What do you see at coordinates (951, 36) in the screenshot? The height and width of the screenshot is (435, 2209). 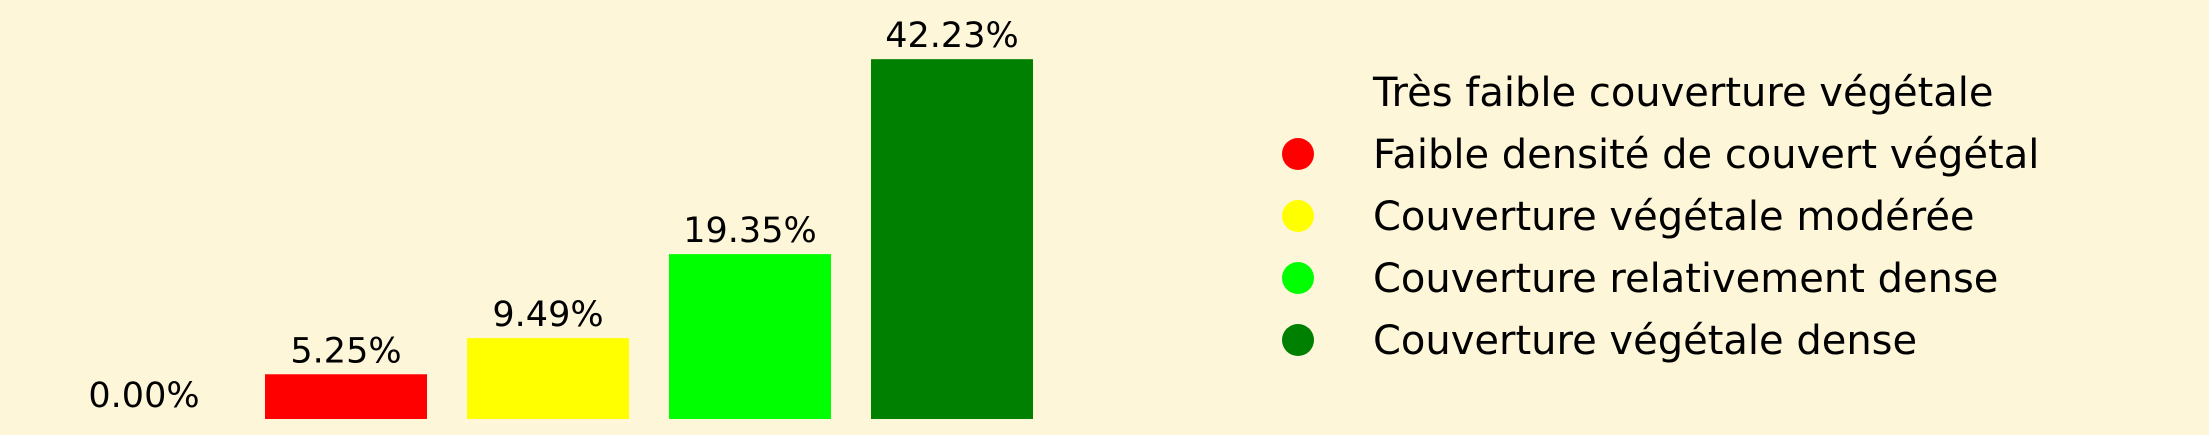 I see `bar-value-label-5: 42.23%` at bounding box center [951, 36].